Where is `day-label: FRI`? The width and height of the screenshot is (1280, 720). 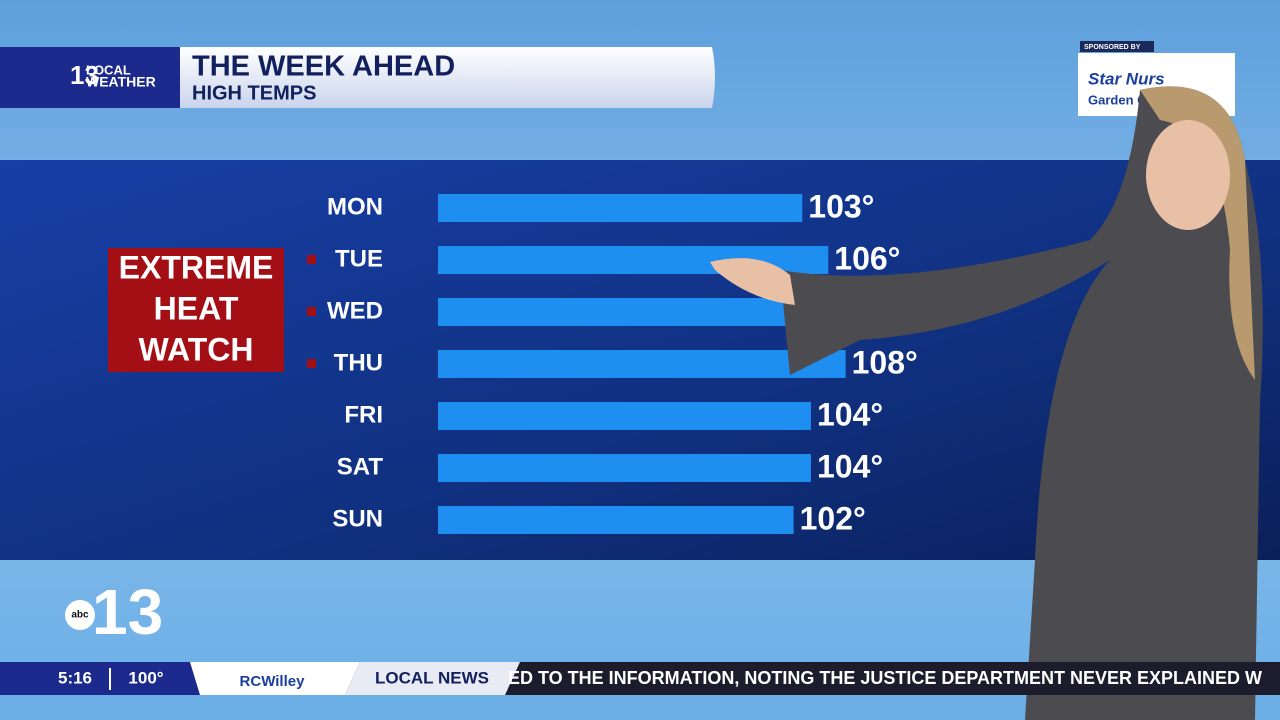 day-label: FRI is located at coordinates (363, 414).